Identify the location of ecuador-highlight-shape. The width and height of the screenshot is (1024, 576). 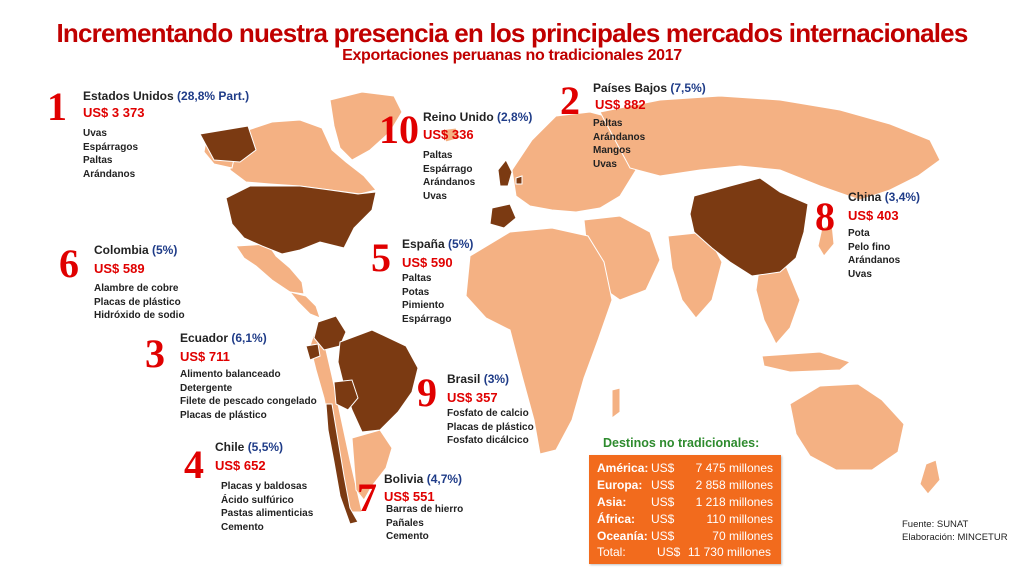
(313, 352).